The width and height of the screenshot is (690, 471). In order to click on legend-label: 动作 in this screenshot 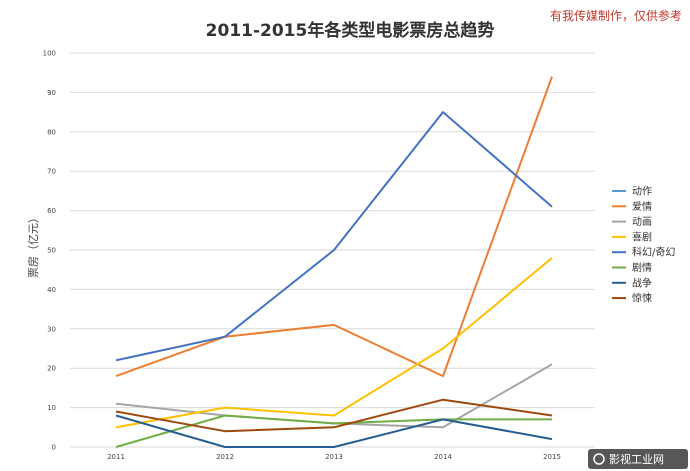, I will do `click(642, 192)`.